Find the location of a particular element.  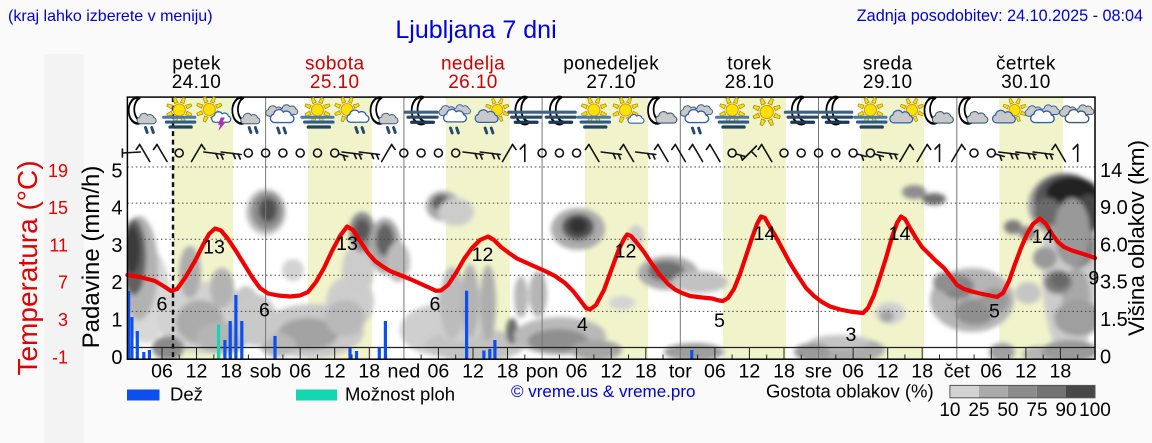

svg-text: 7 is located at coordinates (63, 283).